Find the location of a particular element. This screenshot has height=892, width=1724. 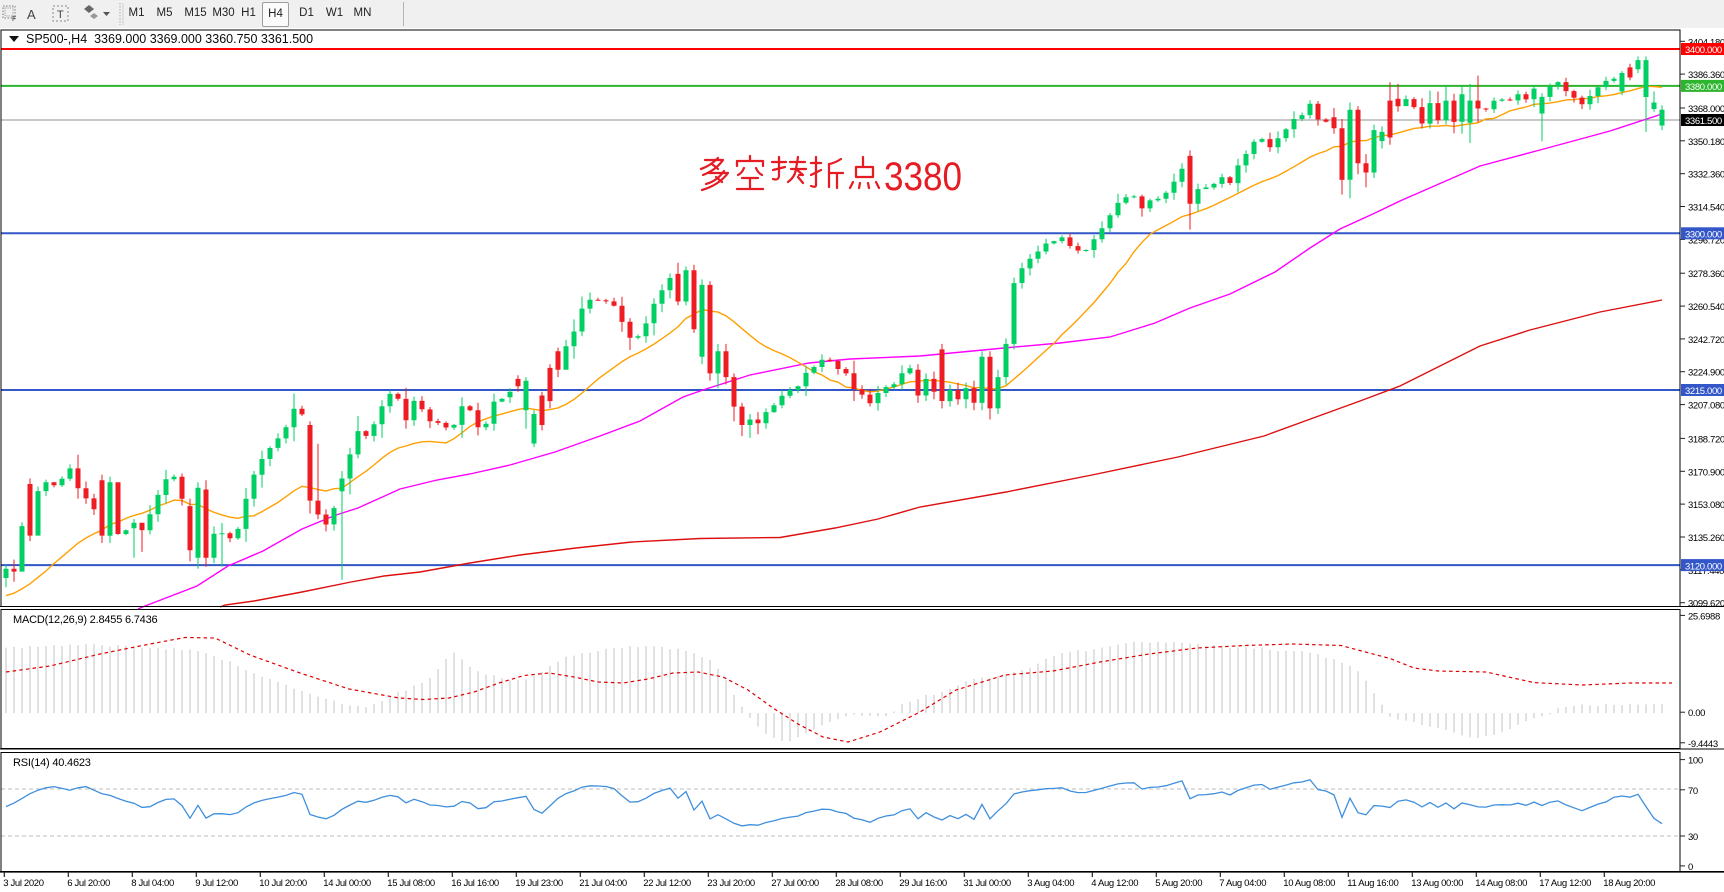

svg-text: 18 Aug 20:00 is located at coordinates (1629, 883).